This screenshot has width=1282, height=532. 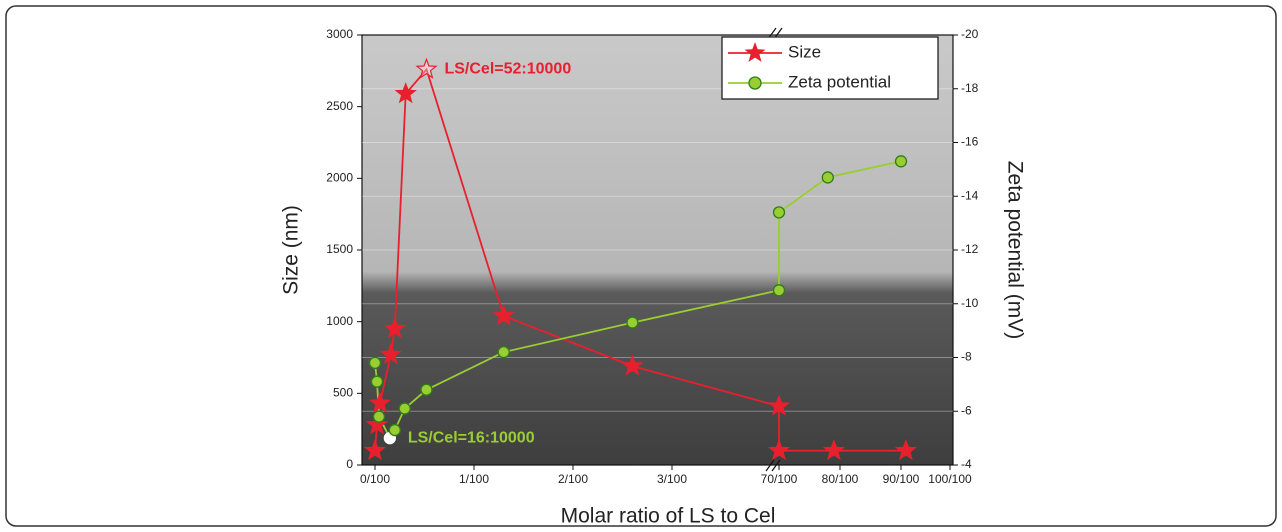 I want to click on y-tick-label: 0, so click(x=349, y=464).